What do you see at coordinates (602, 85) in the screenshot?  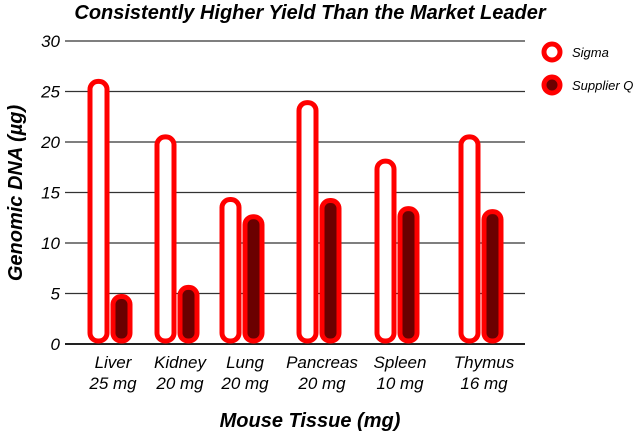 I see `legend-label-supplier-q: Supplier Q` at bounding box center [602, 85].